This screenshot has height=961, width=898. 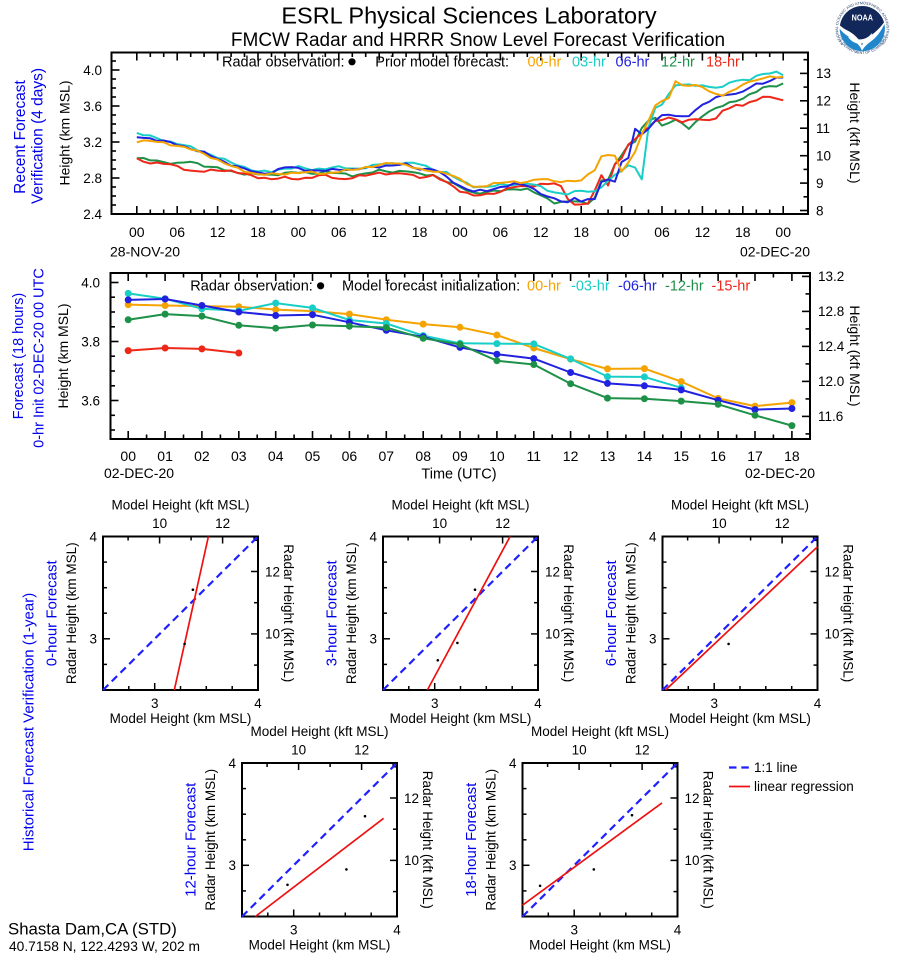 What do you see at coordinates (681, 456) in the screenshot?
I see `svg-text: 15` at bounding box center [681, 456].